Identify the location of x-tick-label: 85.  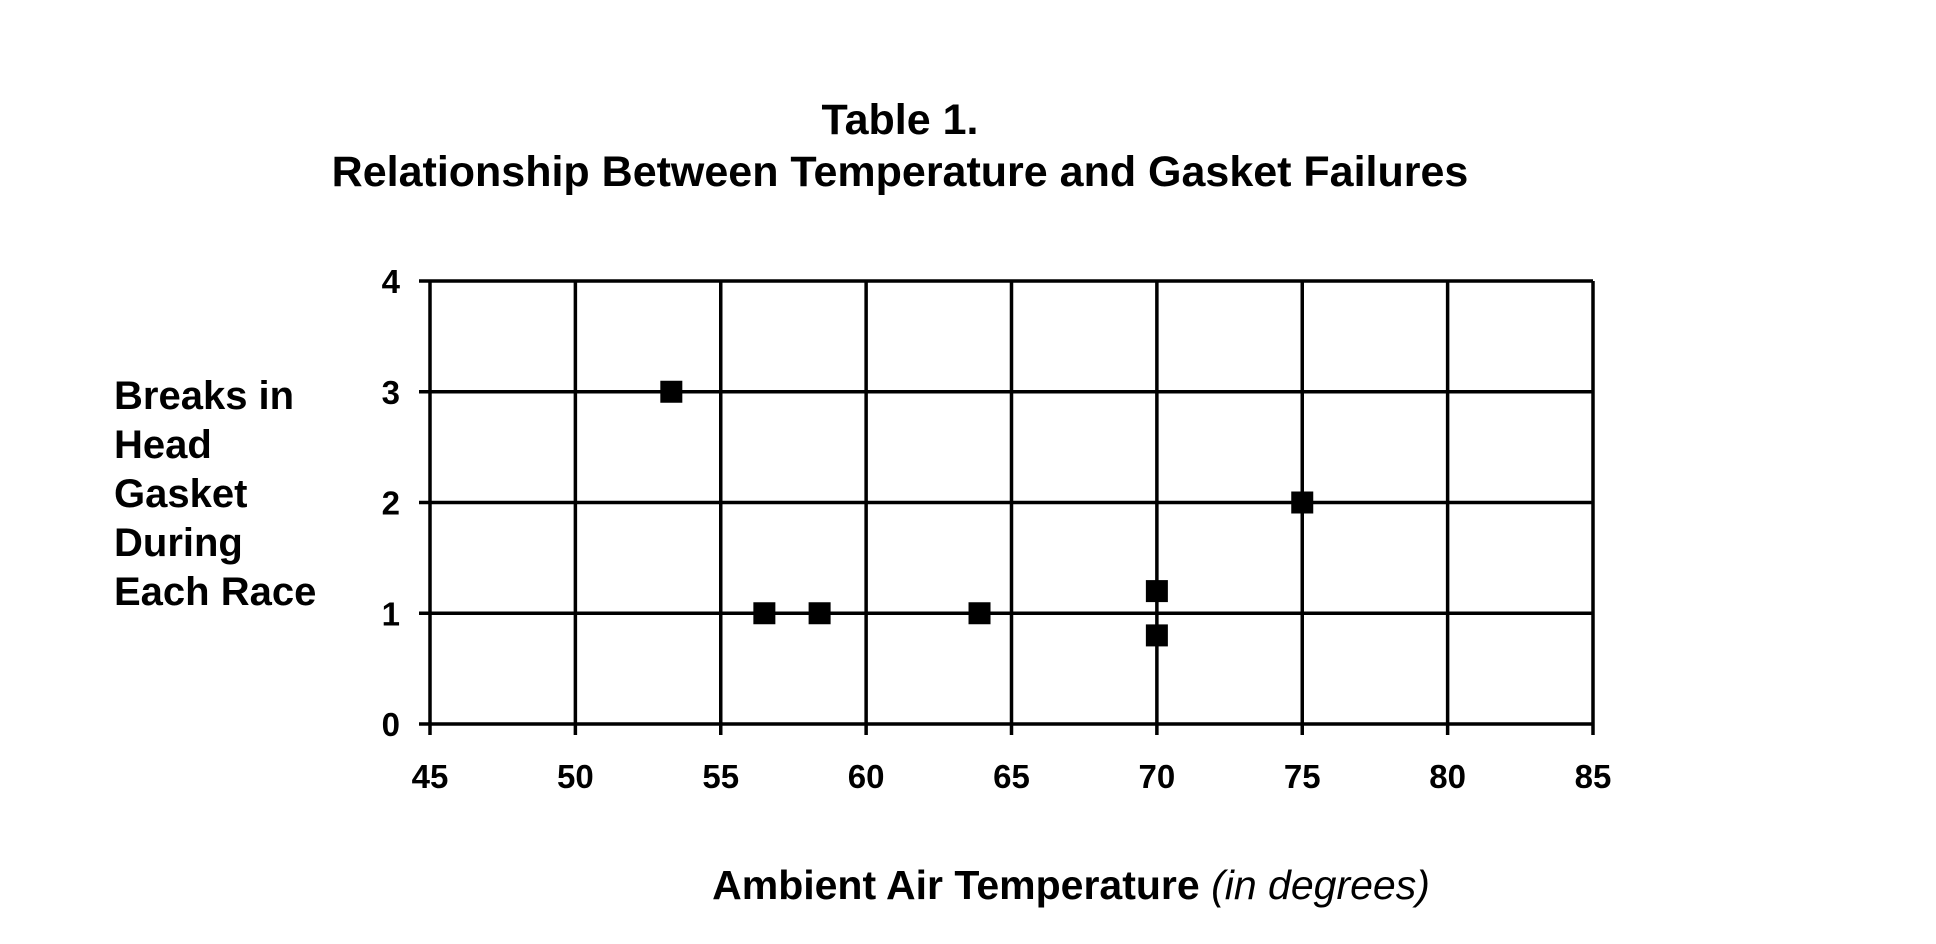
(1593, 776).